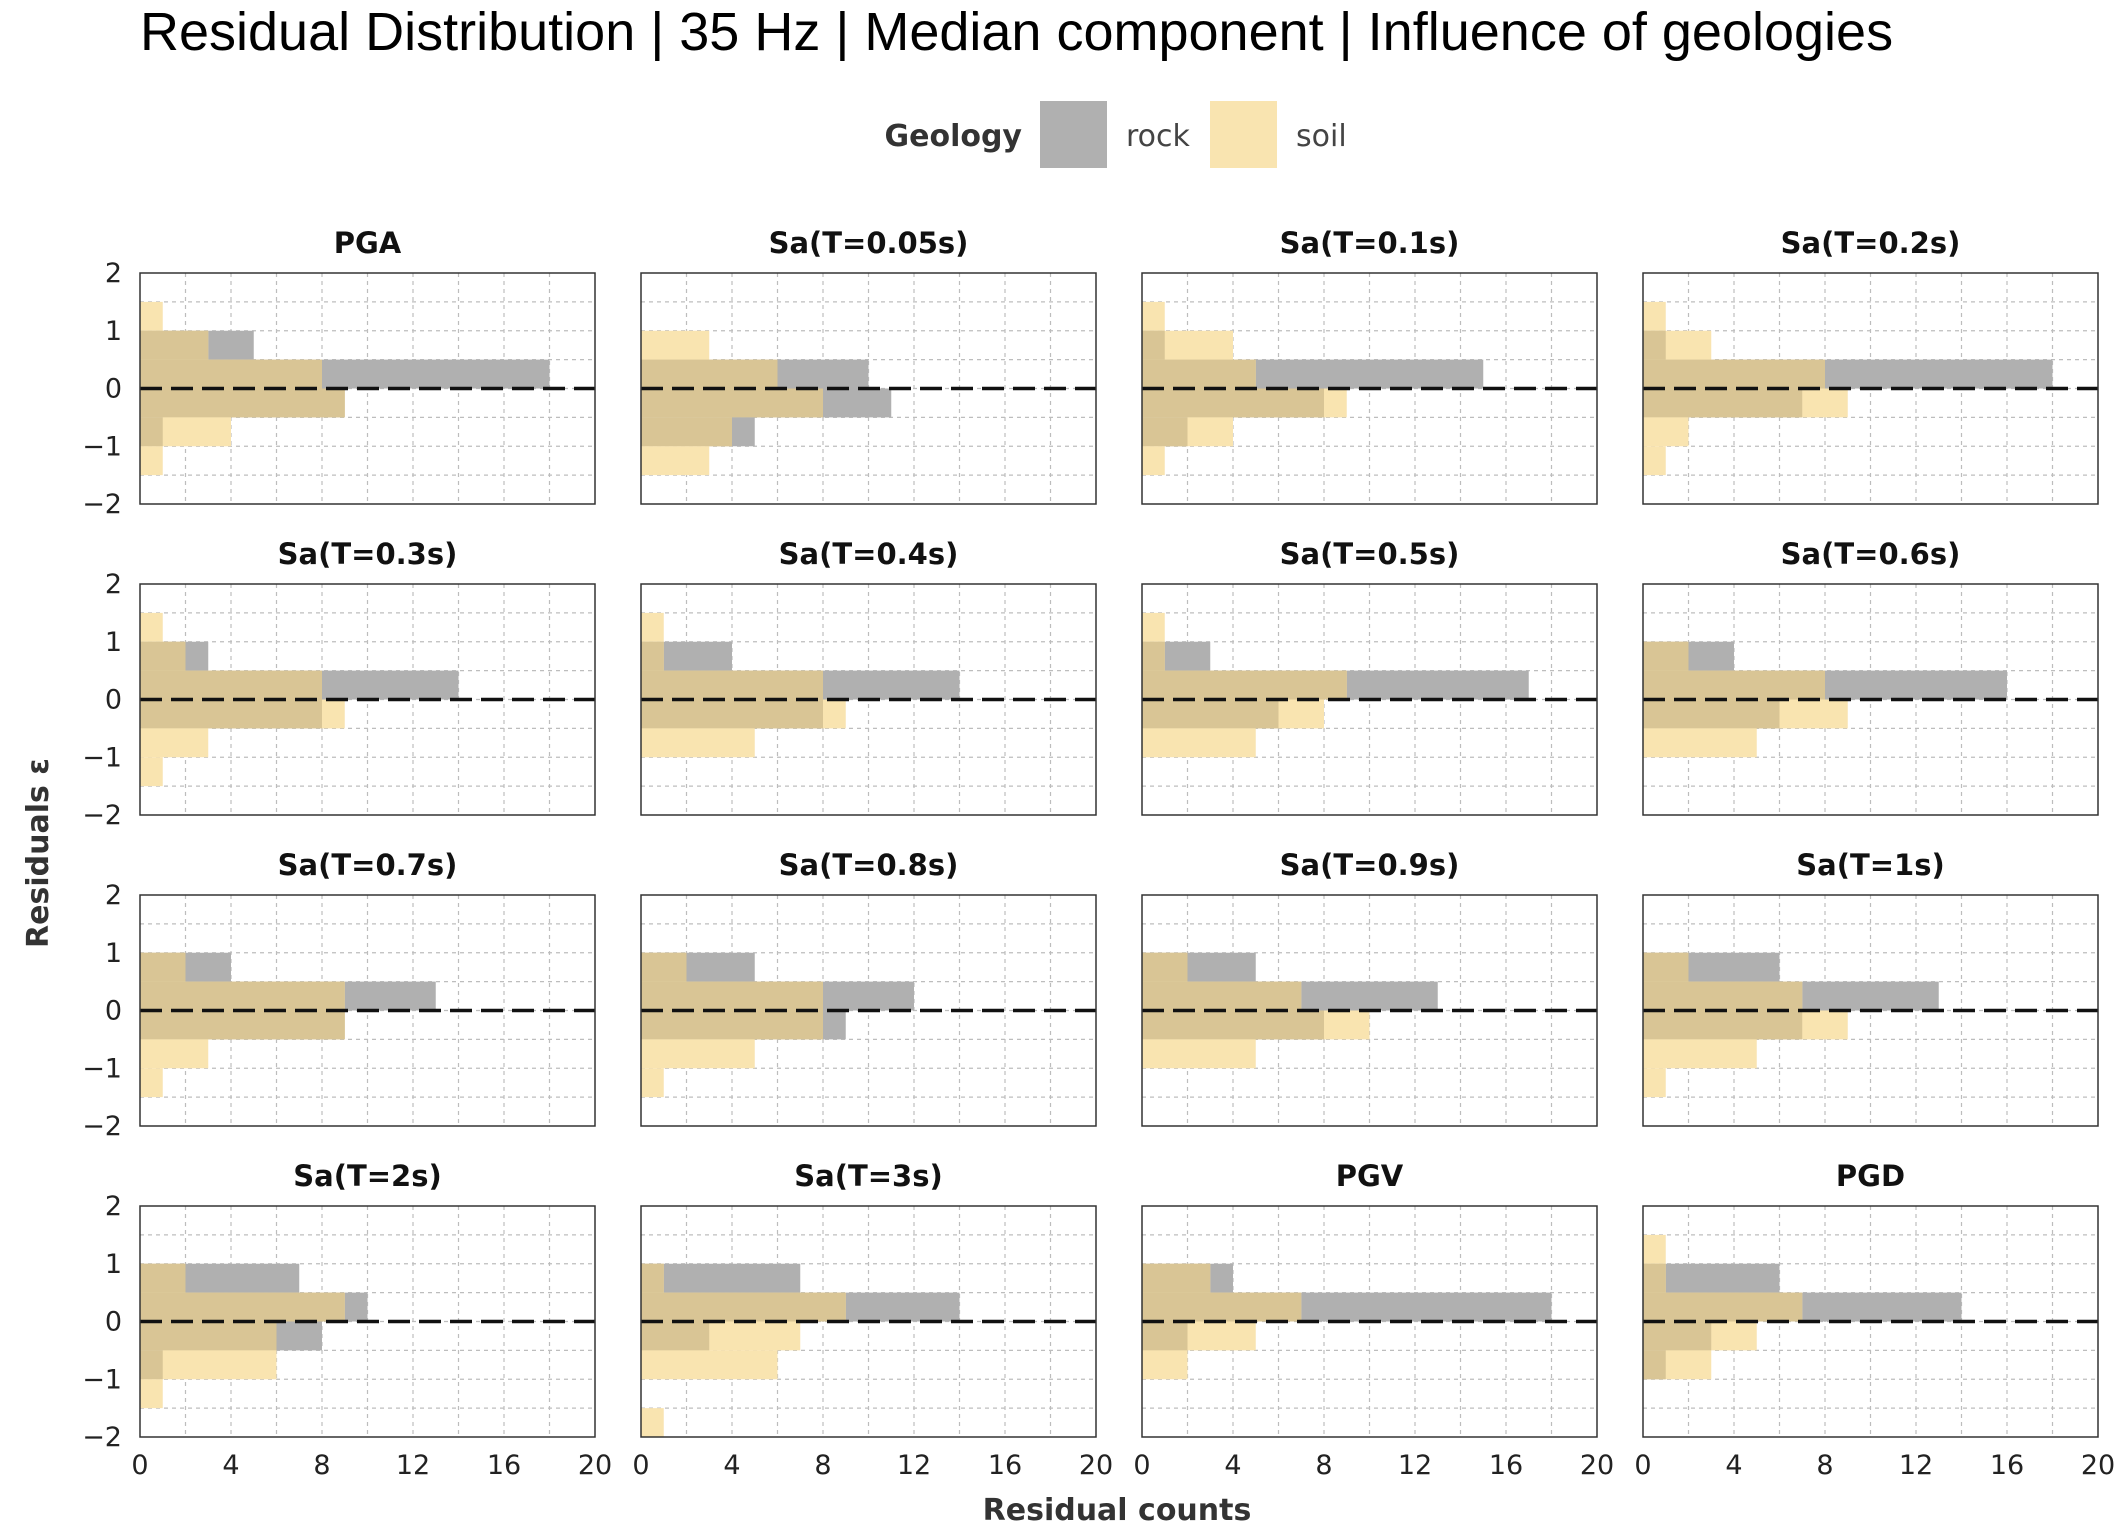 The width and height of the screenshot is (2125, 1535). I want to click on panel-10: Sa(T=0.8s), so click(868, 987).